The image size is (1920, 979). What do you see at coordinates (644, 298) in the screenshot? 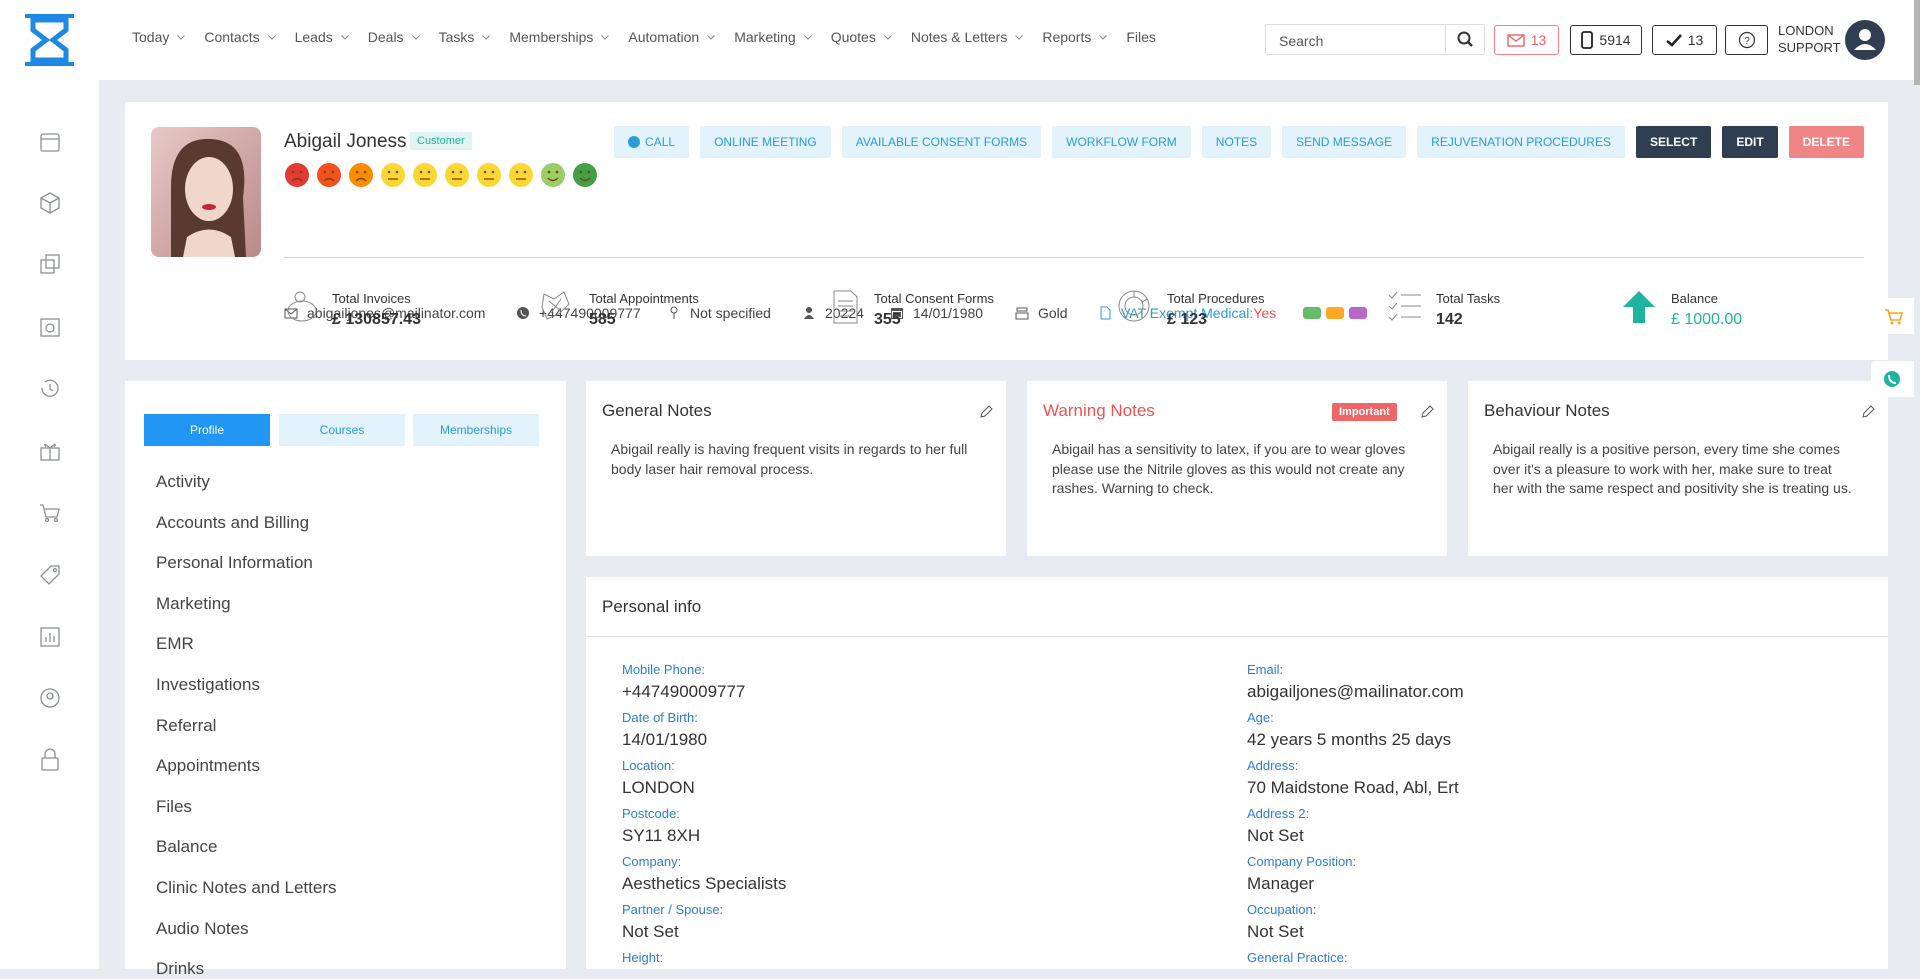
I see `stat-label: Total Appointments` at bounding box center [644, 298].